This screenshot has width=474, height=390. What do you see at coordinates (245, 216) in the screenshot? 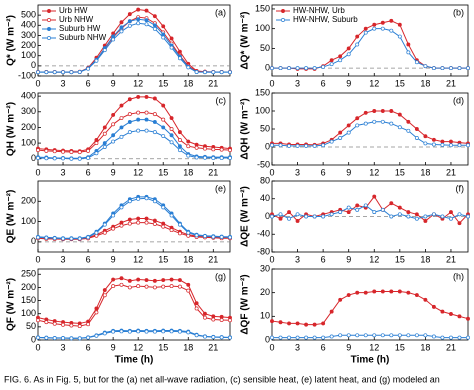
I see `y-axis-label: ΔQE (W m⁻²)` at bounding box center [245, 216].